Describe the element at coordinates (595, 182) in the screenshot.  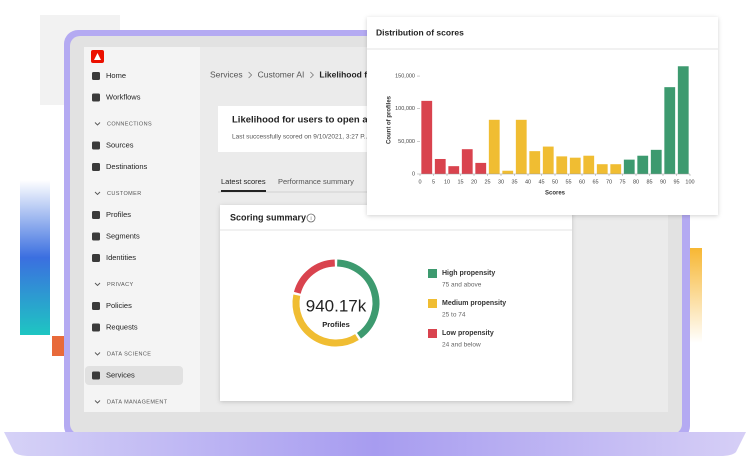
I see `x-tick-label: 65` at that location.